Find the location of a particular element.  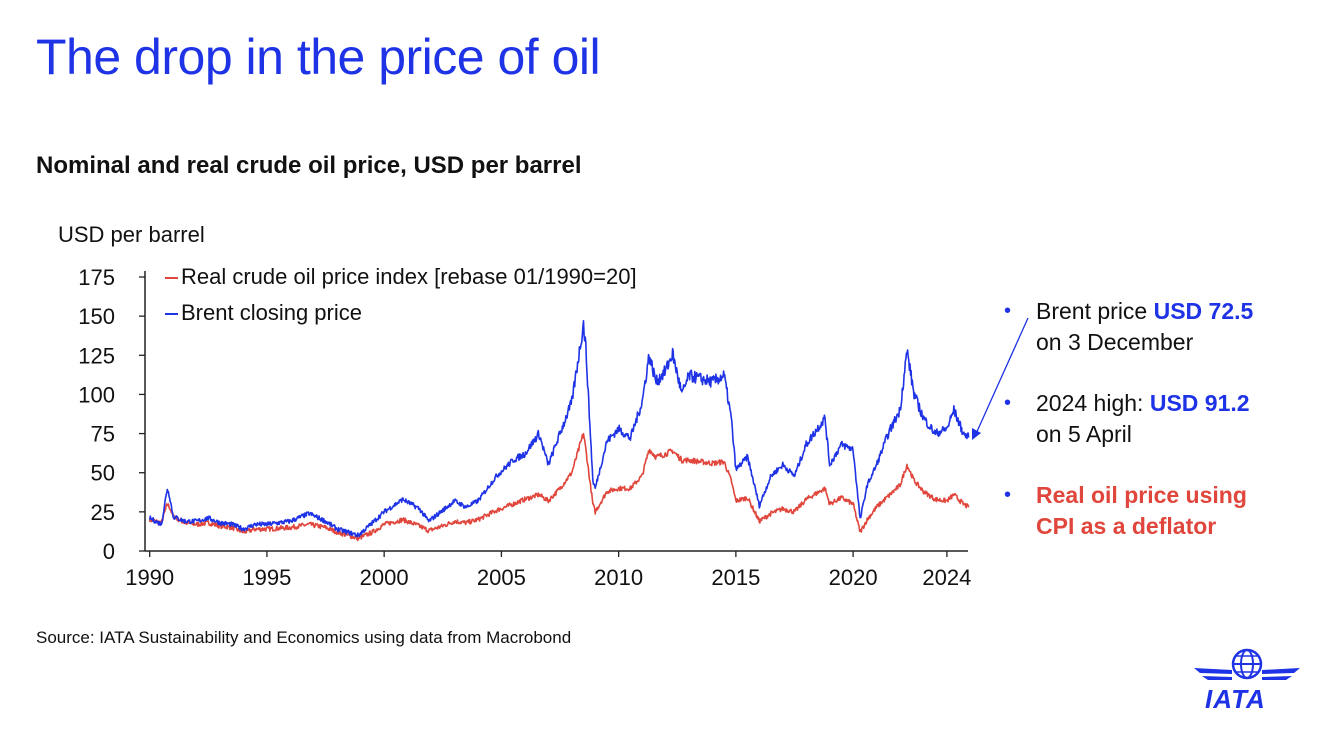

high-date: on 5 April is located at coordinates (1084, 434).